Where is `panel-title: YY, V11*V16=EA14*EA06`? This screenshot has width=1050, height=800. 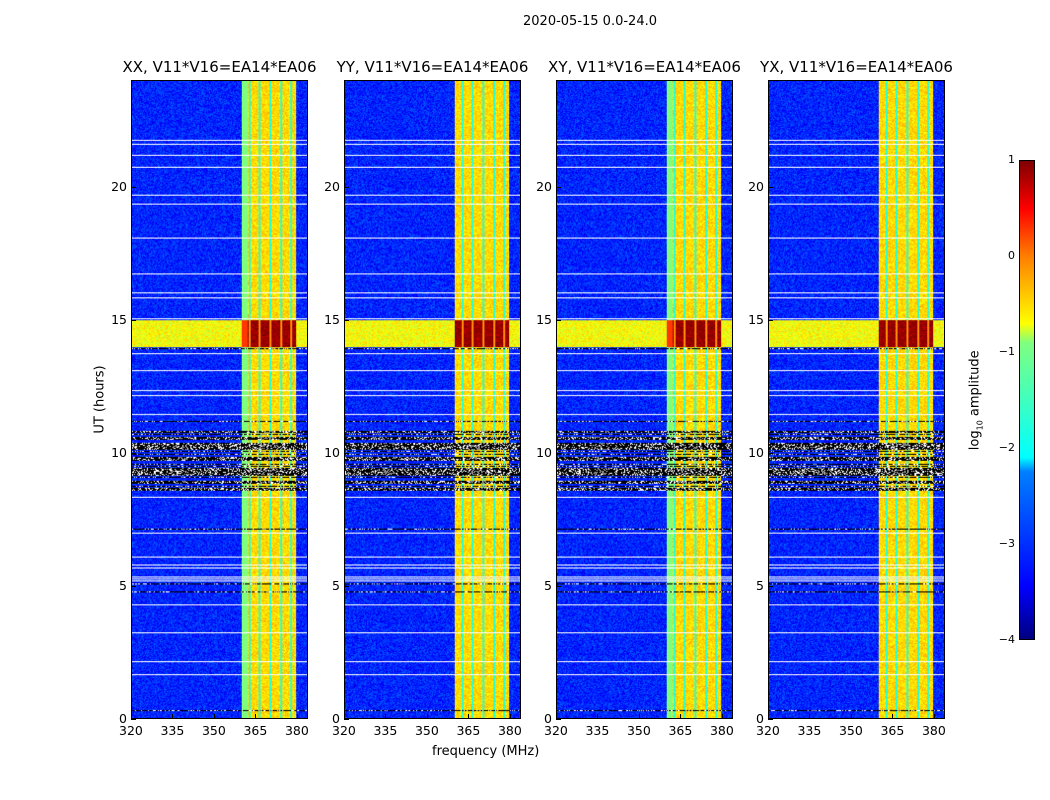 panel-title: YY, V11*V16=EA14*EA06 is located at coordinates (432, 67).